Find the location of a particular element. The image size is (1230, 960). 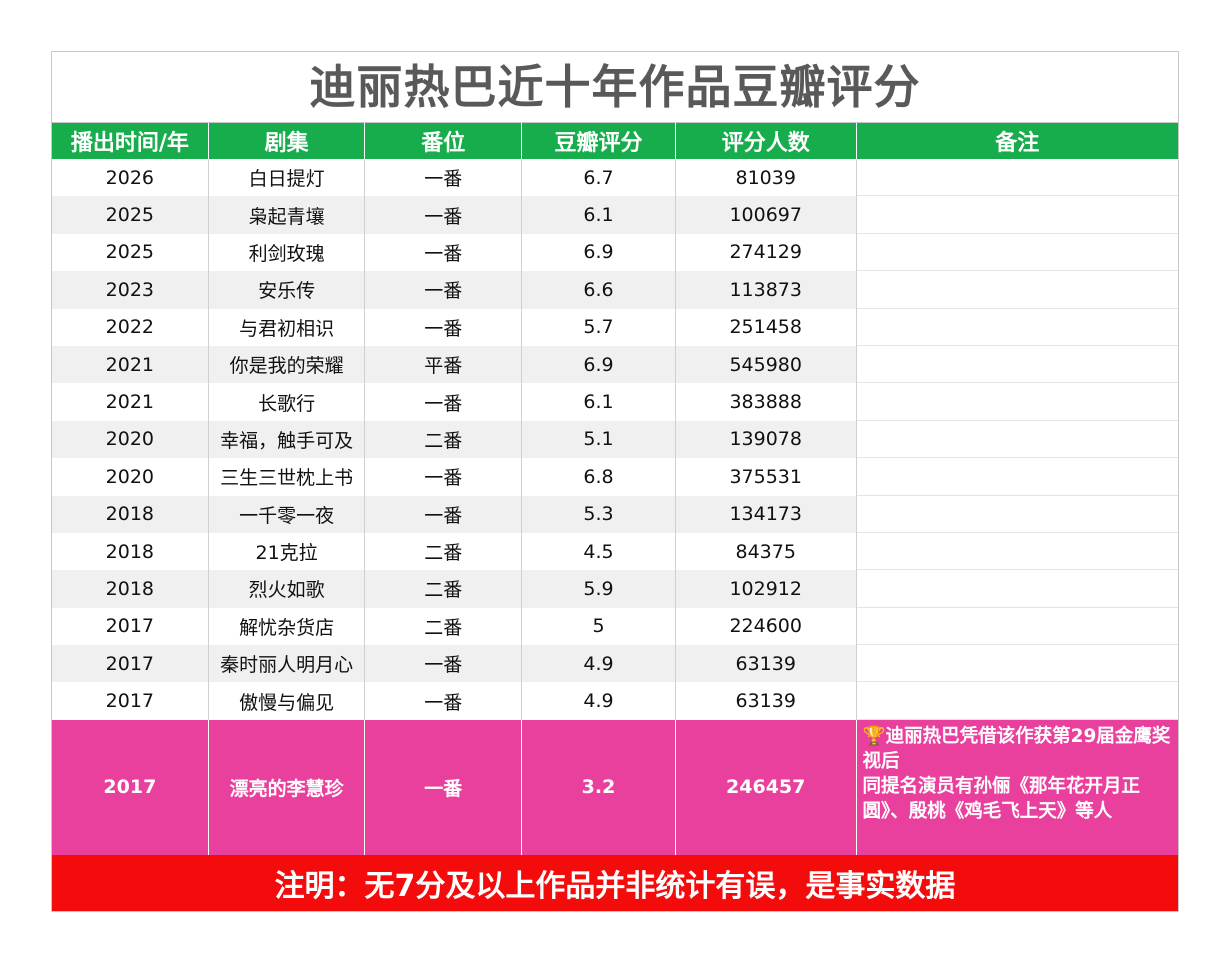

table-row: 2018 21克拉 二番 4.5 84375 is located at coordinates (615, 551).